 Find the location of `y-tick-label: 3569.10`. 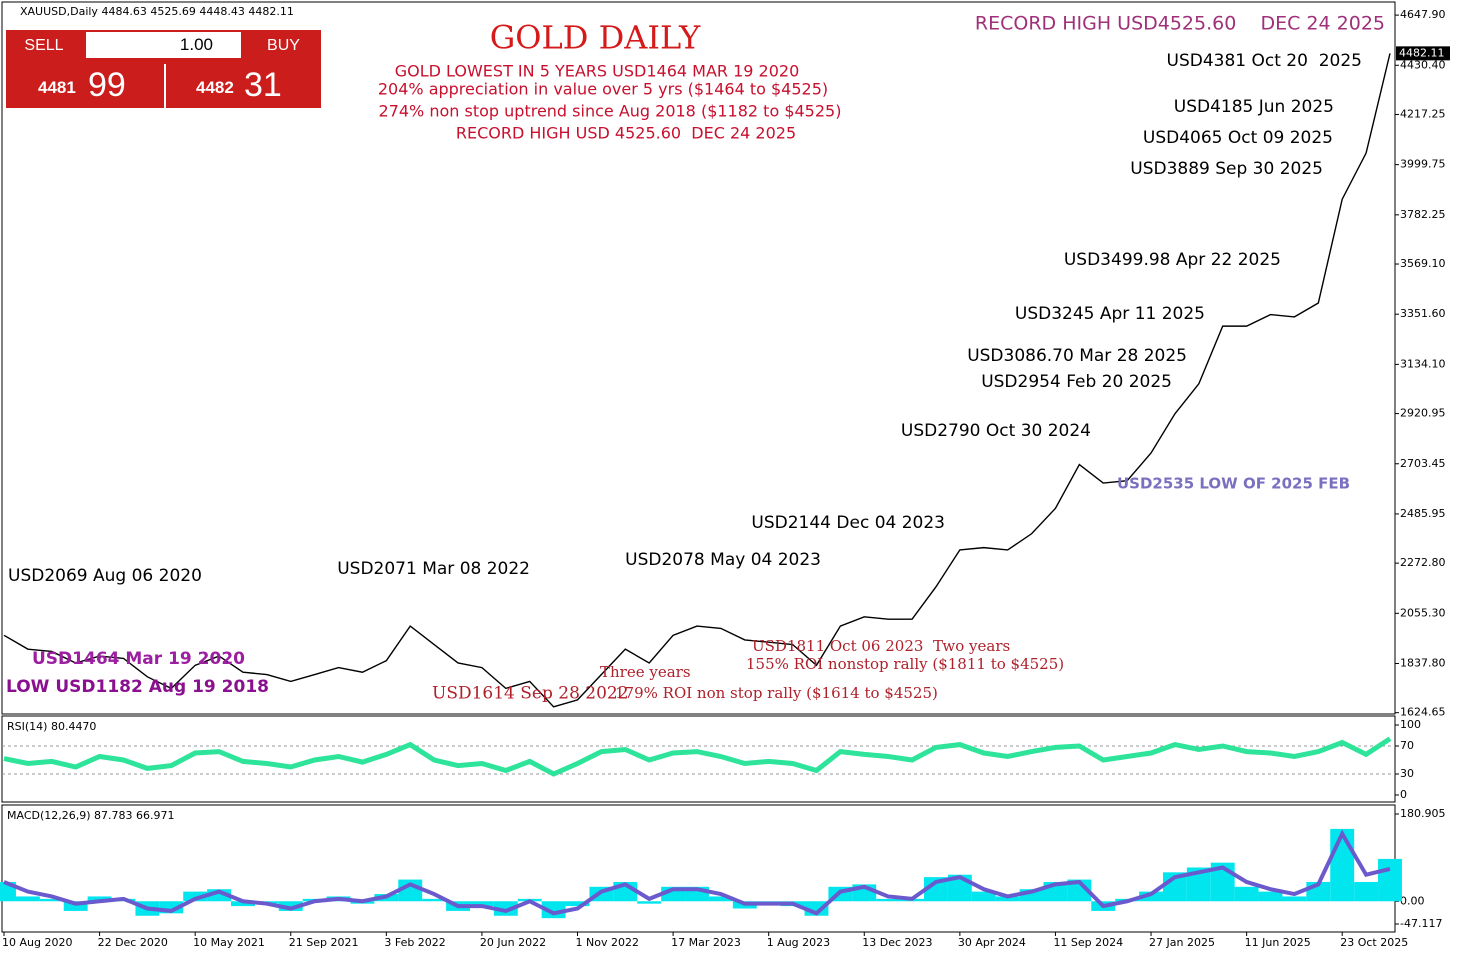

y-tick-label: 3569.10 is located at coordinates (1423, 263).